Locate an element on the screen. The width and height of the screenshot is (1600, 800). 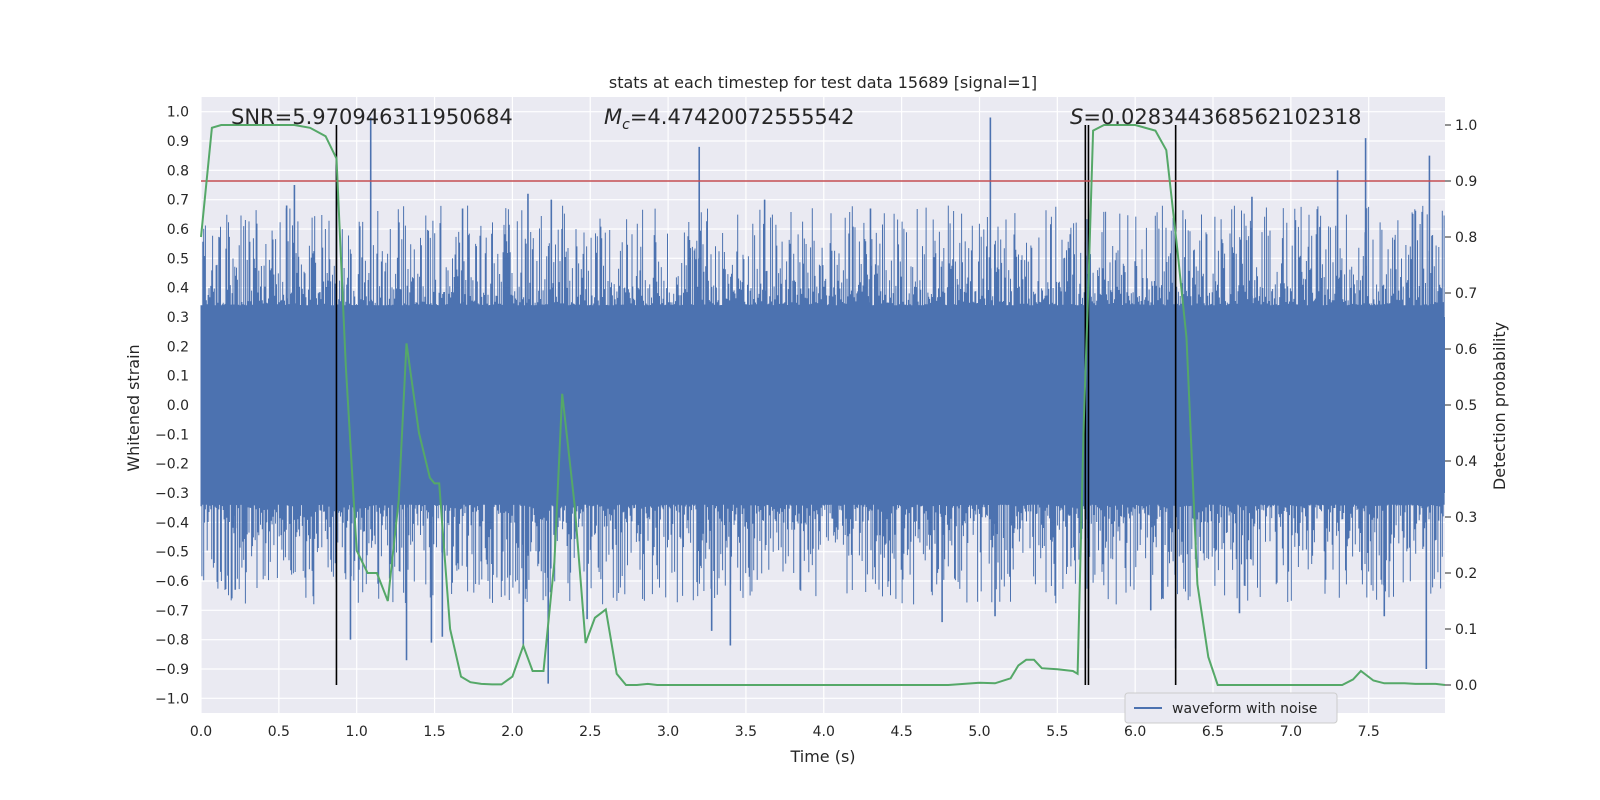
y2-tick-label: 0.5 is located at coordinates (1466, 406).